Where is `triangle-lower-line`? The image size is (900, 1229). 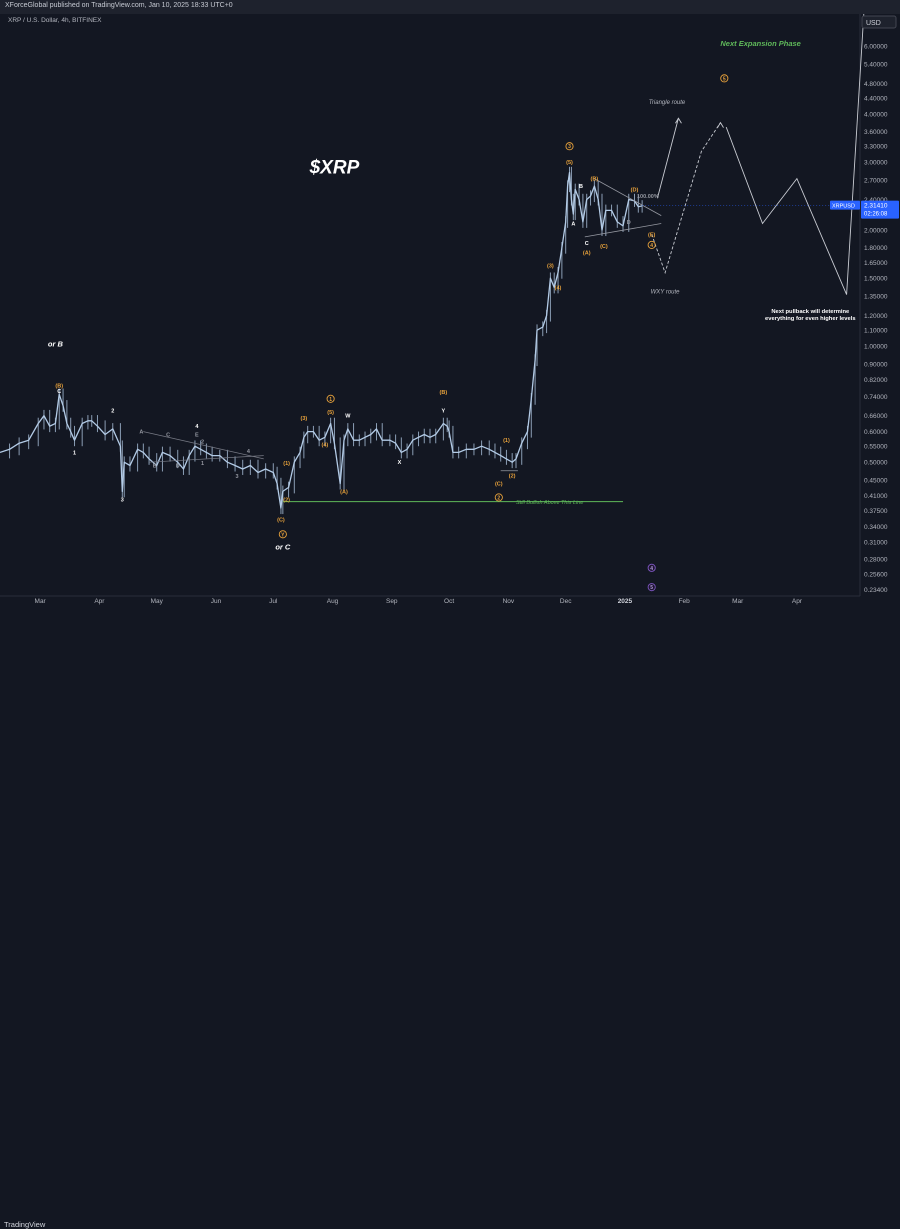 triangle-lower-line is located at coordinates (623, 230).